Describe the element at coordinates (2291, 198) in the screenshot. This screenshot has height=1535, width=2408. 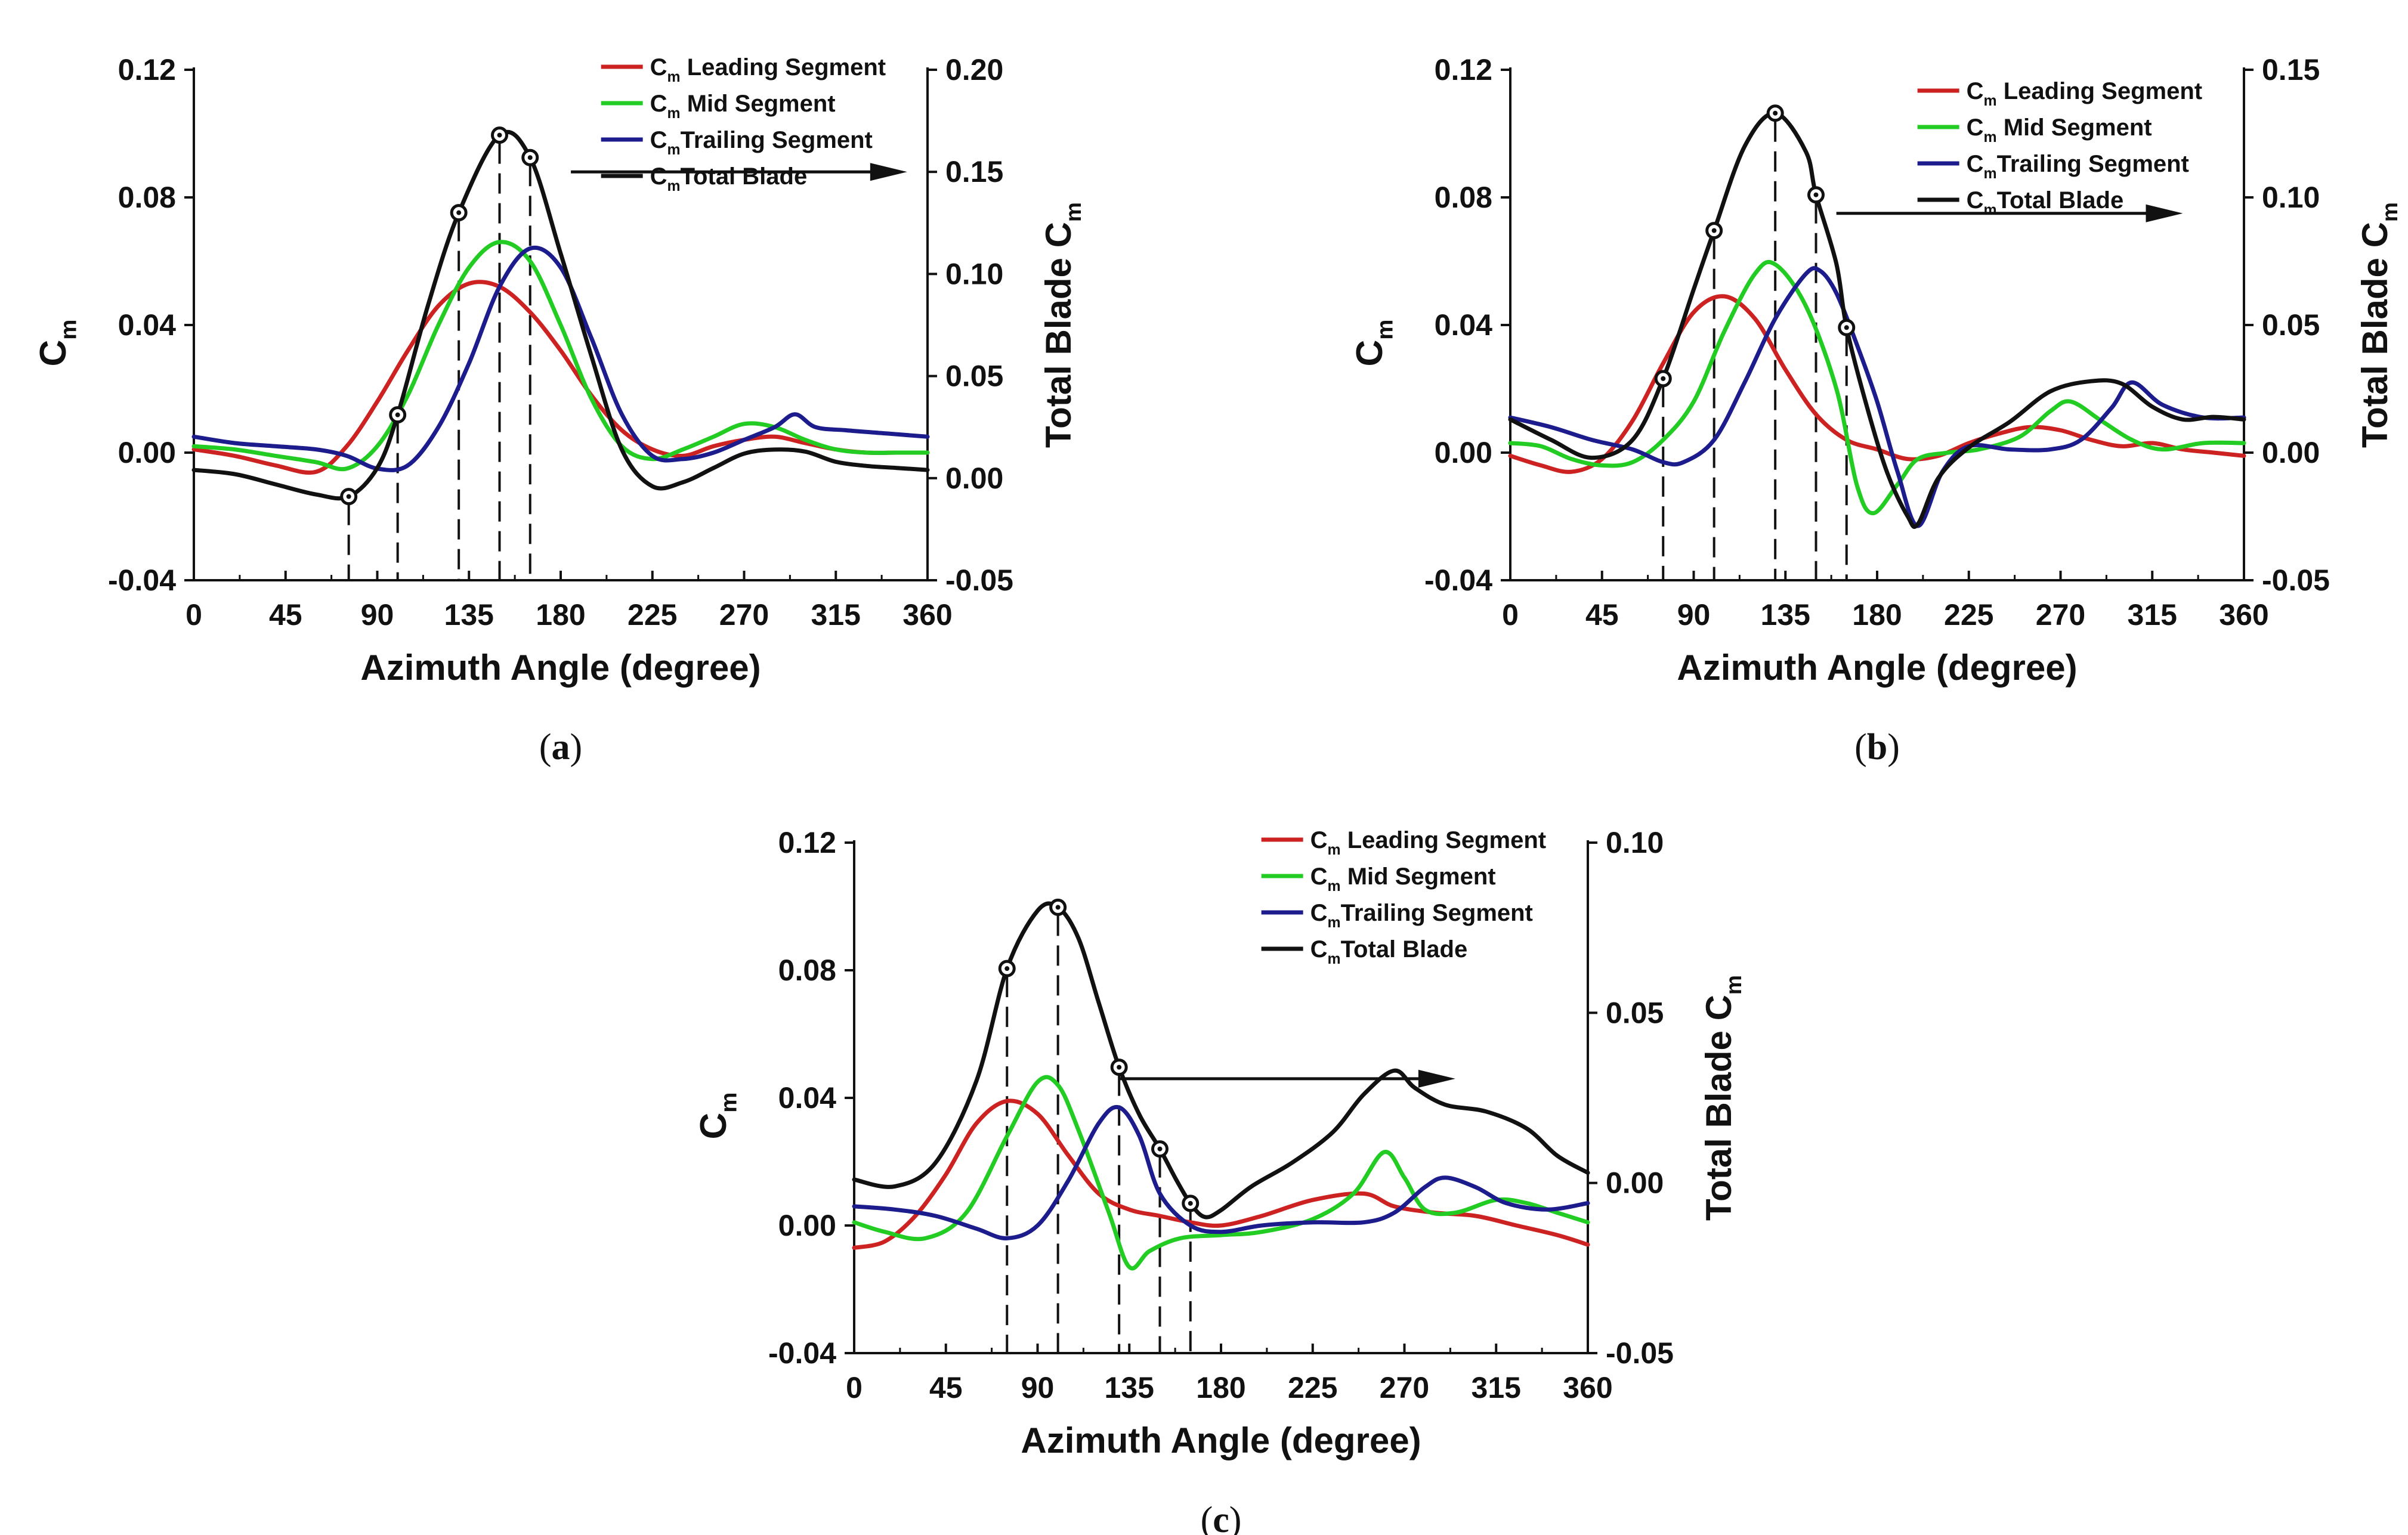
I see `y2-tick-label: 0.10` at that location.